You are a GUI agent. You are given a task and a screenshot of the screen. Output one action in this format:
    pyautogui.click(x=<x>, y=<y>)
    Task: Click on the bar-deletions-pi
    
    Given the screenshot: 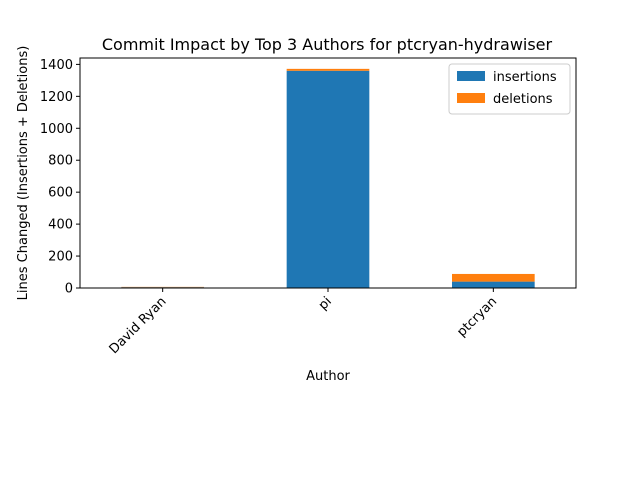 What is the action you would take?
    pyautogui.click(x=328, y=69)
    